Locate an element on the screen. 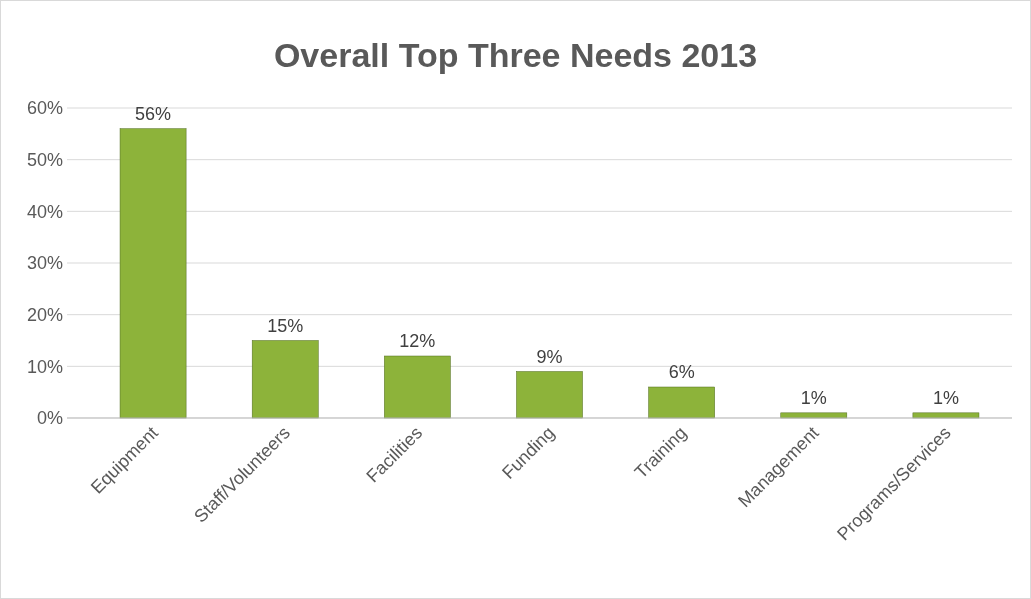  y-tick-label: 10% is located at coordinates (44, 366).